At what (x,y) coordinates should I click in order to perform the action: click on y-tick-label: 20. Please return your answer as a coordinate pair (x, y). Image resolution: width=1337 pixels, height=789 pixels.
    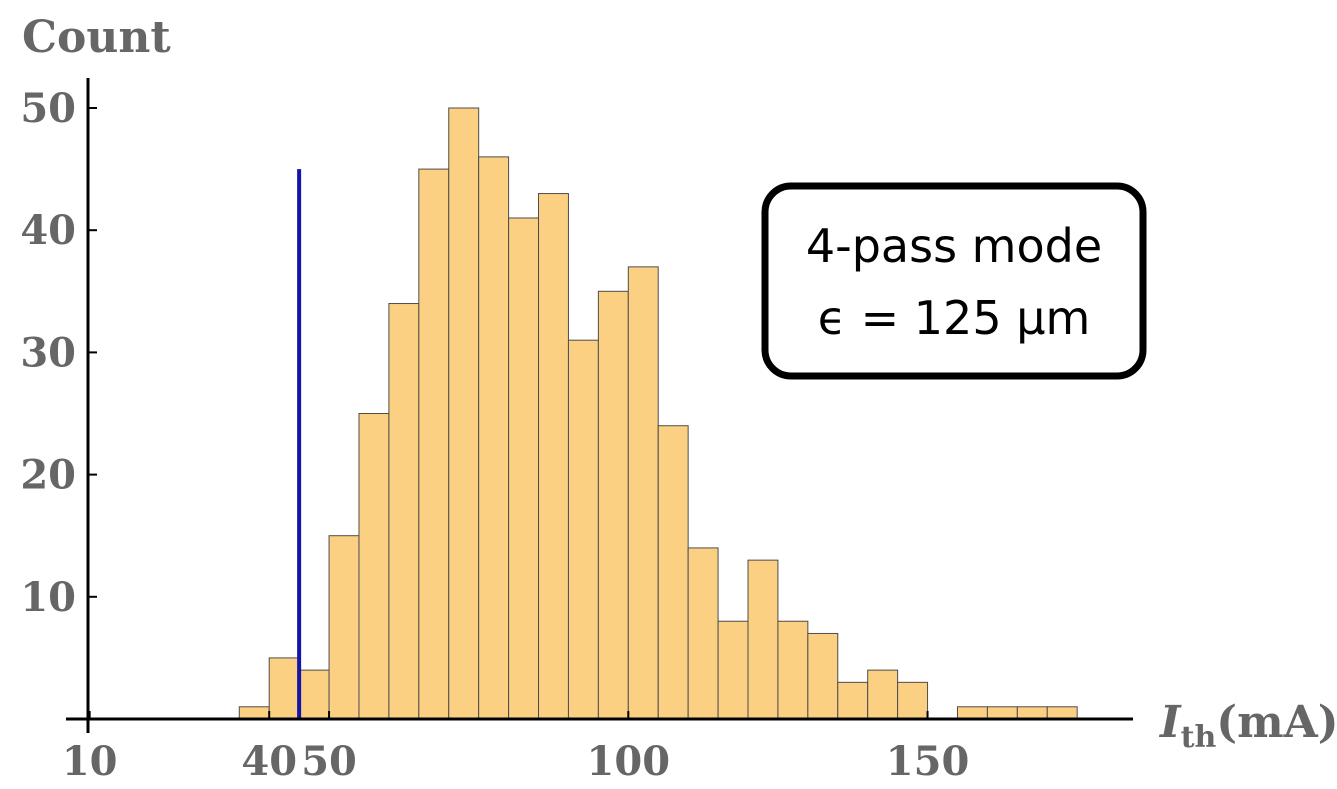
    Looking at the image, I should click on (48, 475).